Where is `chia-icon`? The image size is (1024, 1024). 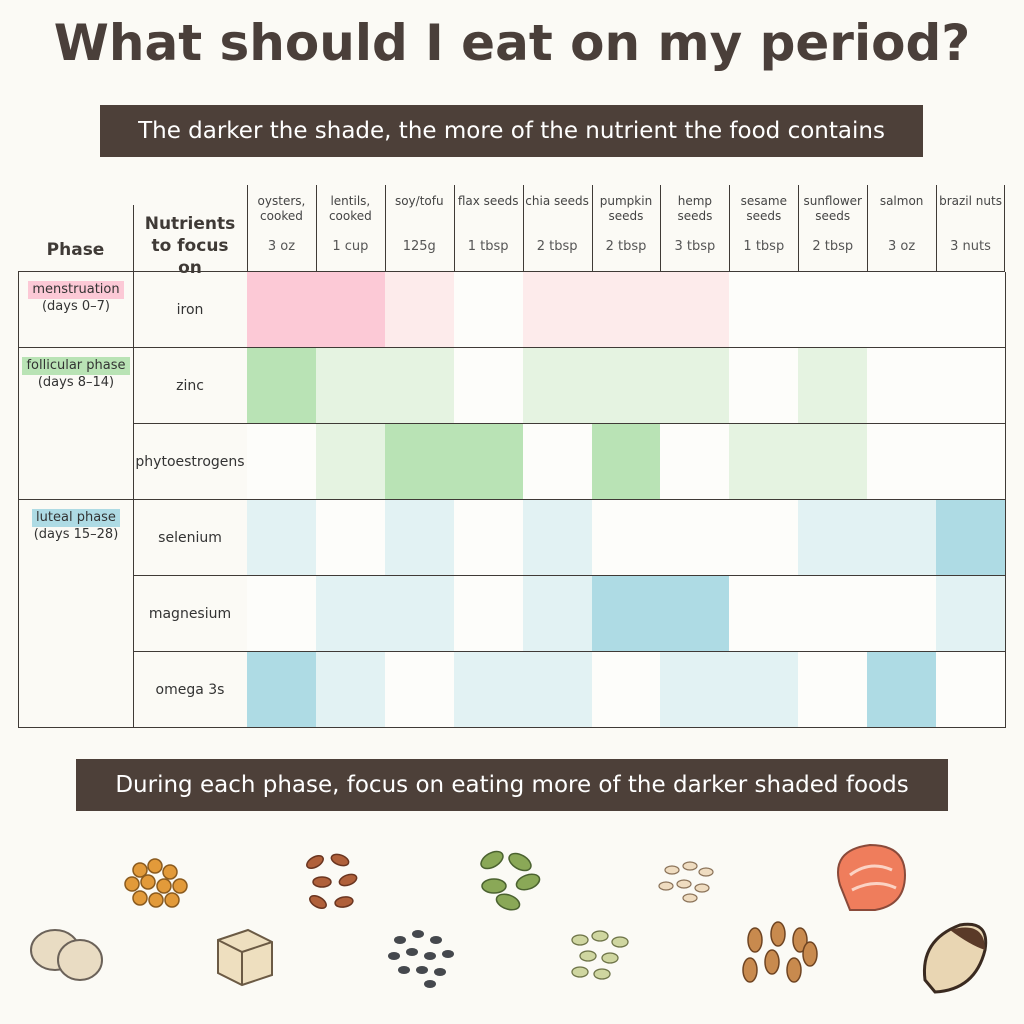 chia-icon is located at coordinates (421, 959).